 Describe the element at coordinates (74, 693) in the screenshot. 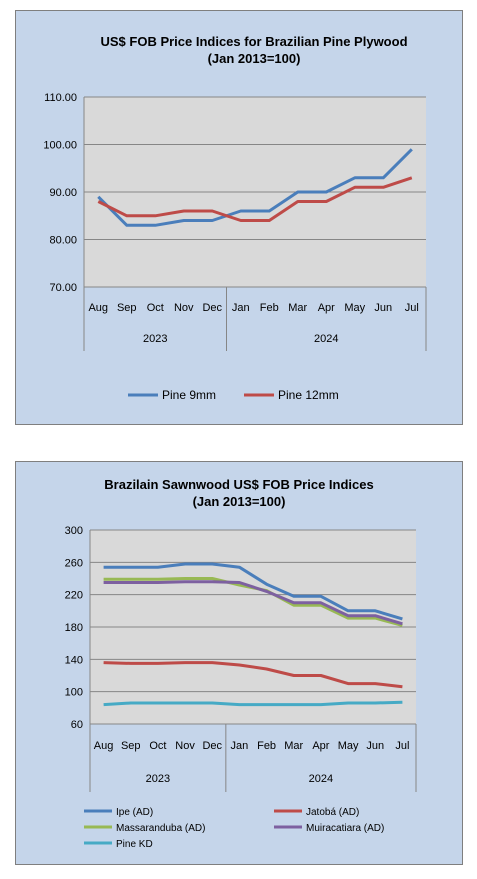

I see `y-tick-label: 100` at that location.